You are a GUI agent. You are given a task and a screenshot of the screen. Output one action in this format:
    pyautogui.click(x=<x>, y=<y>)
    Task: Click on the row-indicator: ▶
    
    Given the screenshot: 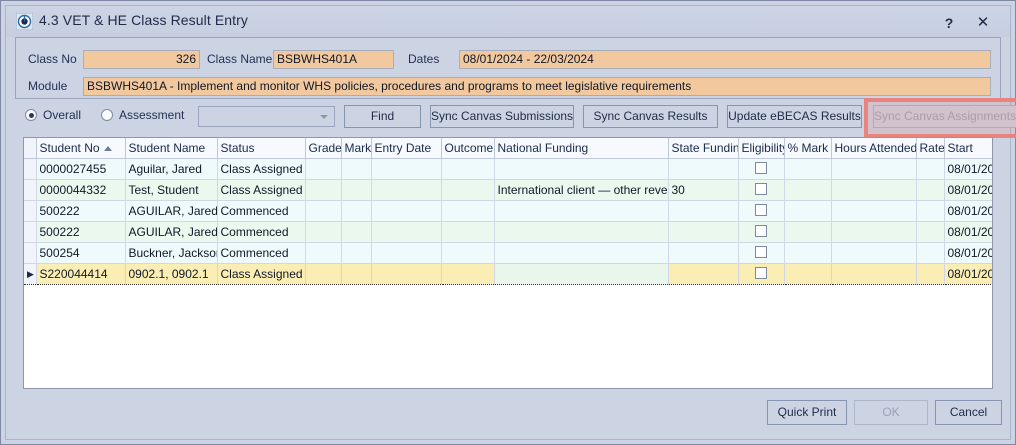 What is the action you would take?
    pyautogui.click(x=30, y=274)
    